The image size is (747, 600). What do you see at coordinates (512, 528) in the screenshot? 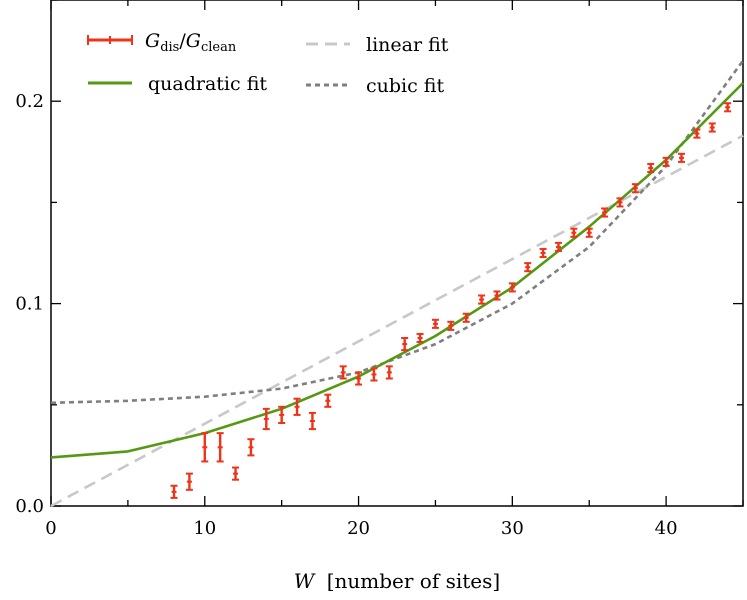
I see `x-tick-label: 30` at bounding box center [512, 528].